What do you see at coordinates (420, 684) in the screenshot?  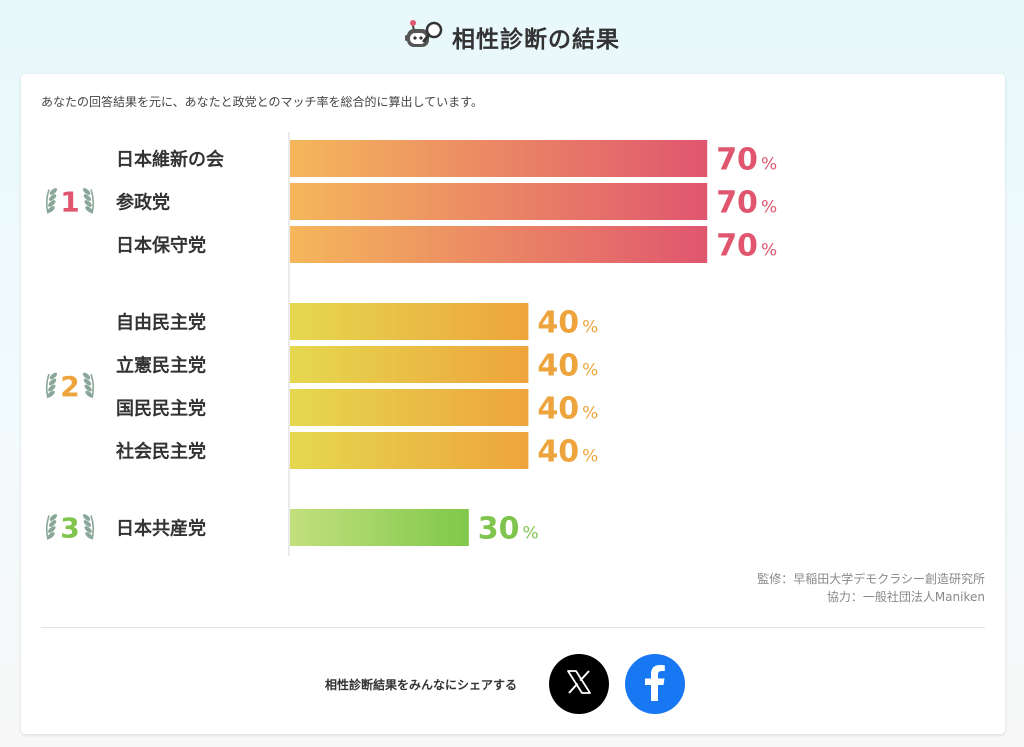 I see `share-label: 相性診断結果をみんなにシェアする` at bounding box center [420, 684].